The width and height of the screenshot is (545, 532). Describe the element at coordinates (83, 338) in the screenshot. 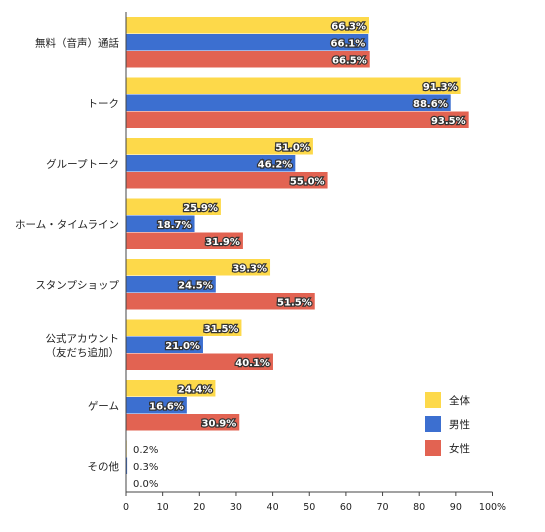

I see `category-label-5-0: 公式アカウント` at that location.